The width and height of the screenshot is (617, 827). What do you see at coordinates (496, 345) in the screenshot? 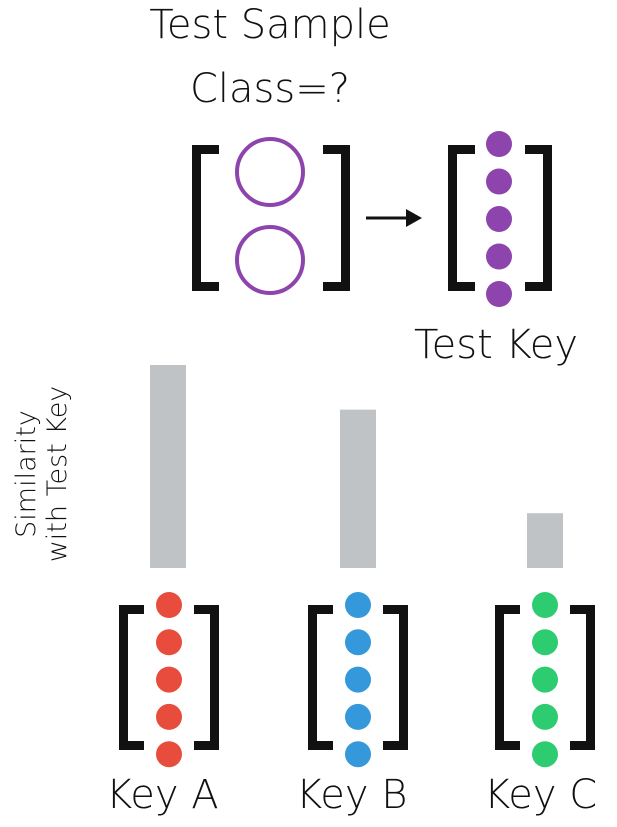
I see `test-key-label: Test Key` at bounding box center [496, 345].